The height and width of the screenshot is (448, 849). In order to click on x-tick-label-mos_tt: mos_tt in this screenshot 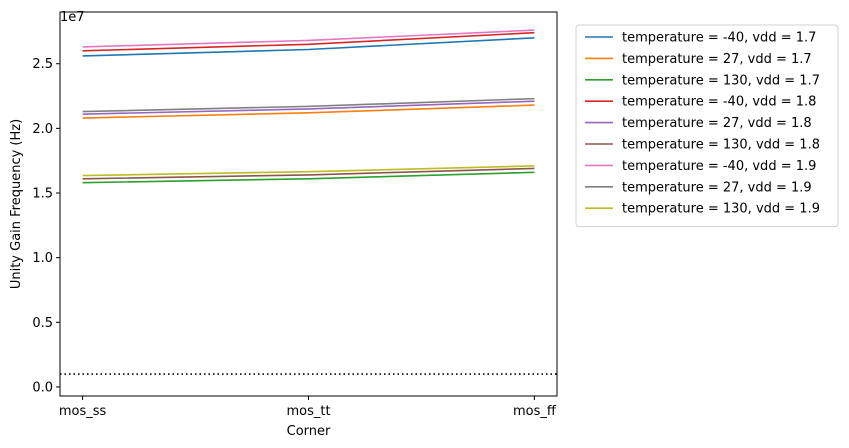, I will do `click(308, 411)`.